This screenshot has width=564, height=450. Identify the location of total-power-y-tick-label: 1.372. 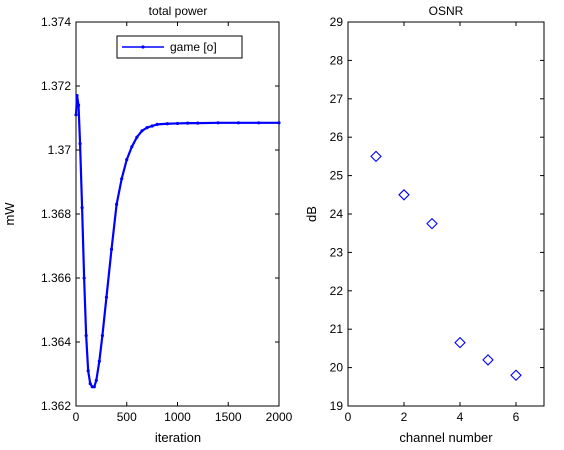
(56, 86).